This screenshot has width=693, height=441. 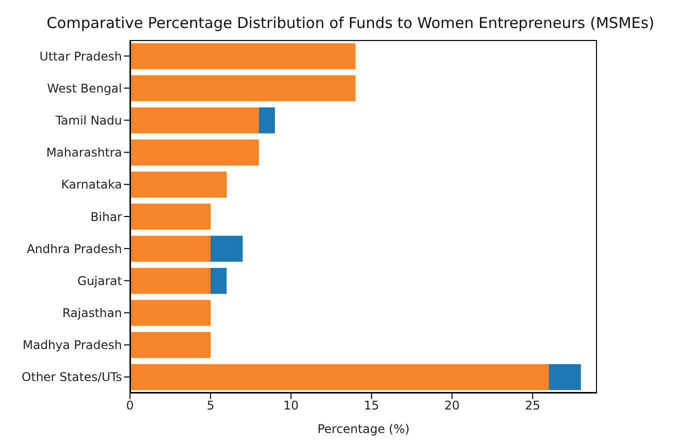 I want to click on y-tick-label: Tamil Nadu, so click(x=88, y=120).